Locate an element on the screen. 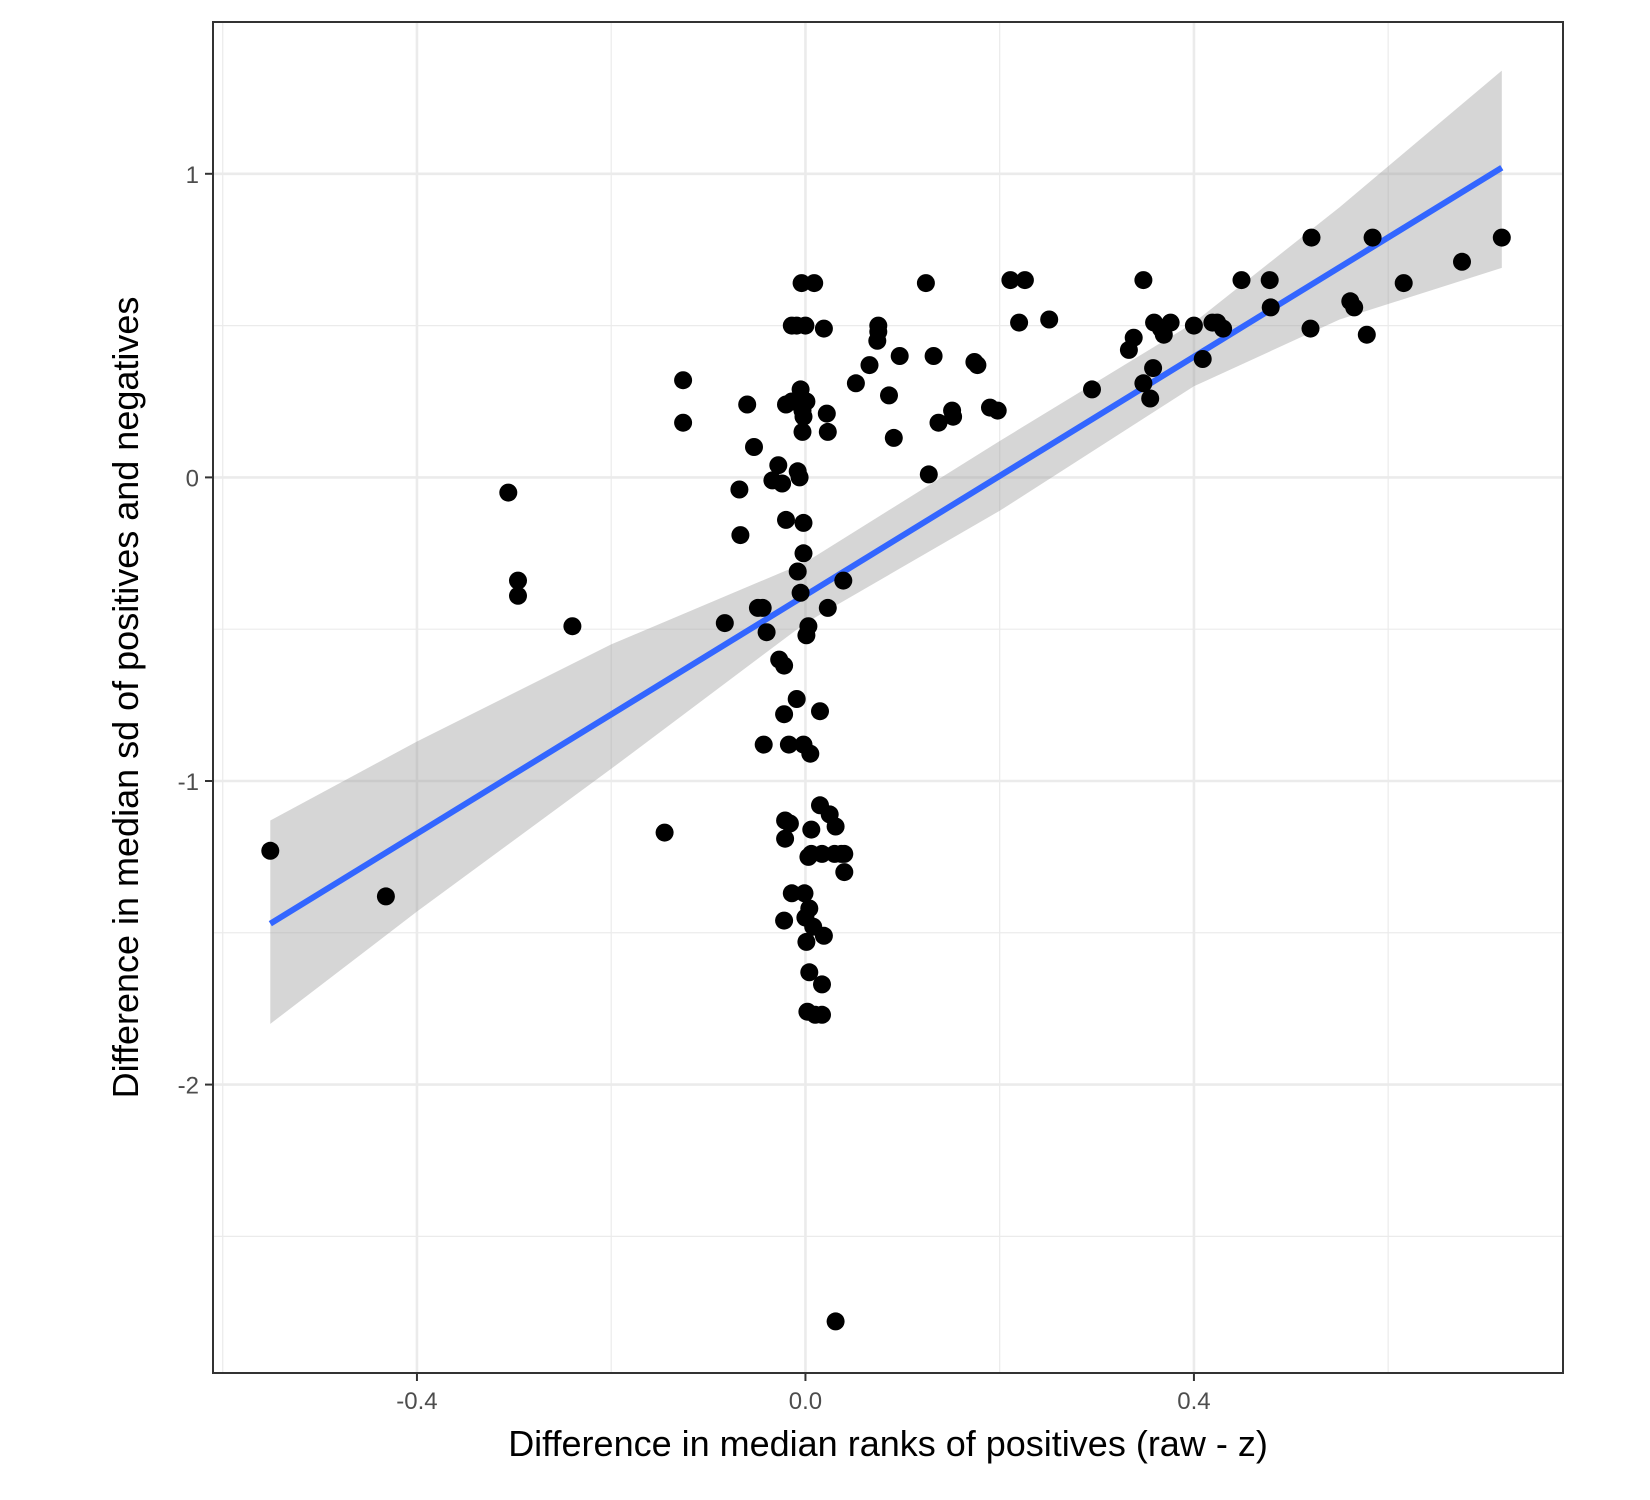 The width and height of the screenshot is (1650, 1500). x-tick-label: 0.0 is located at coordinates (805, 1401).